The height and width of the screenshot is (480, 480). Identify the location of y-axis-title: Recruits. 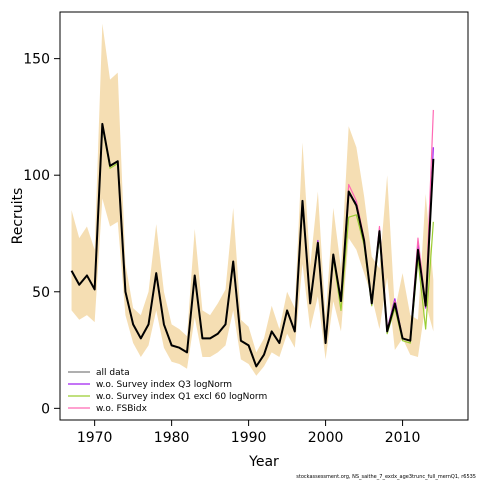
(18, 216).